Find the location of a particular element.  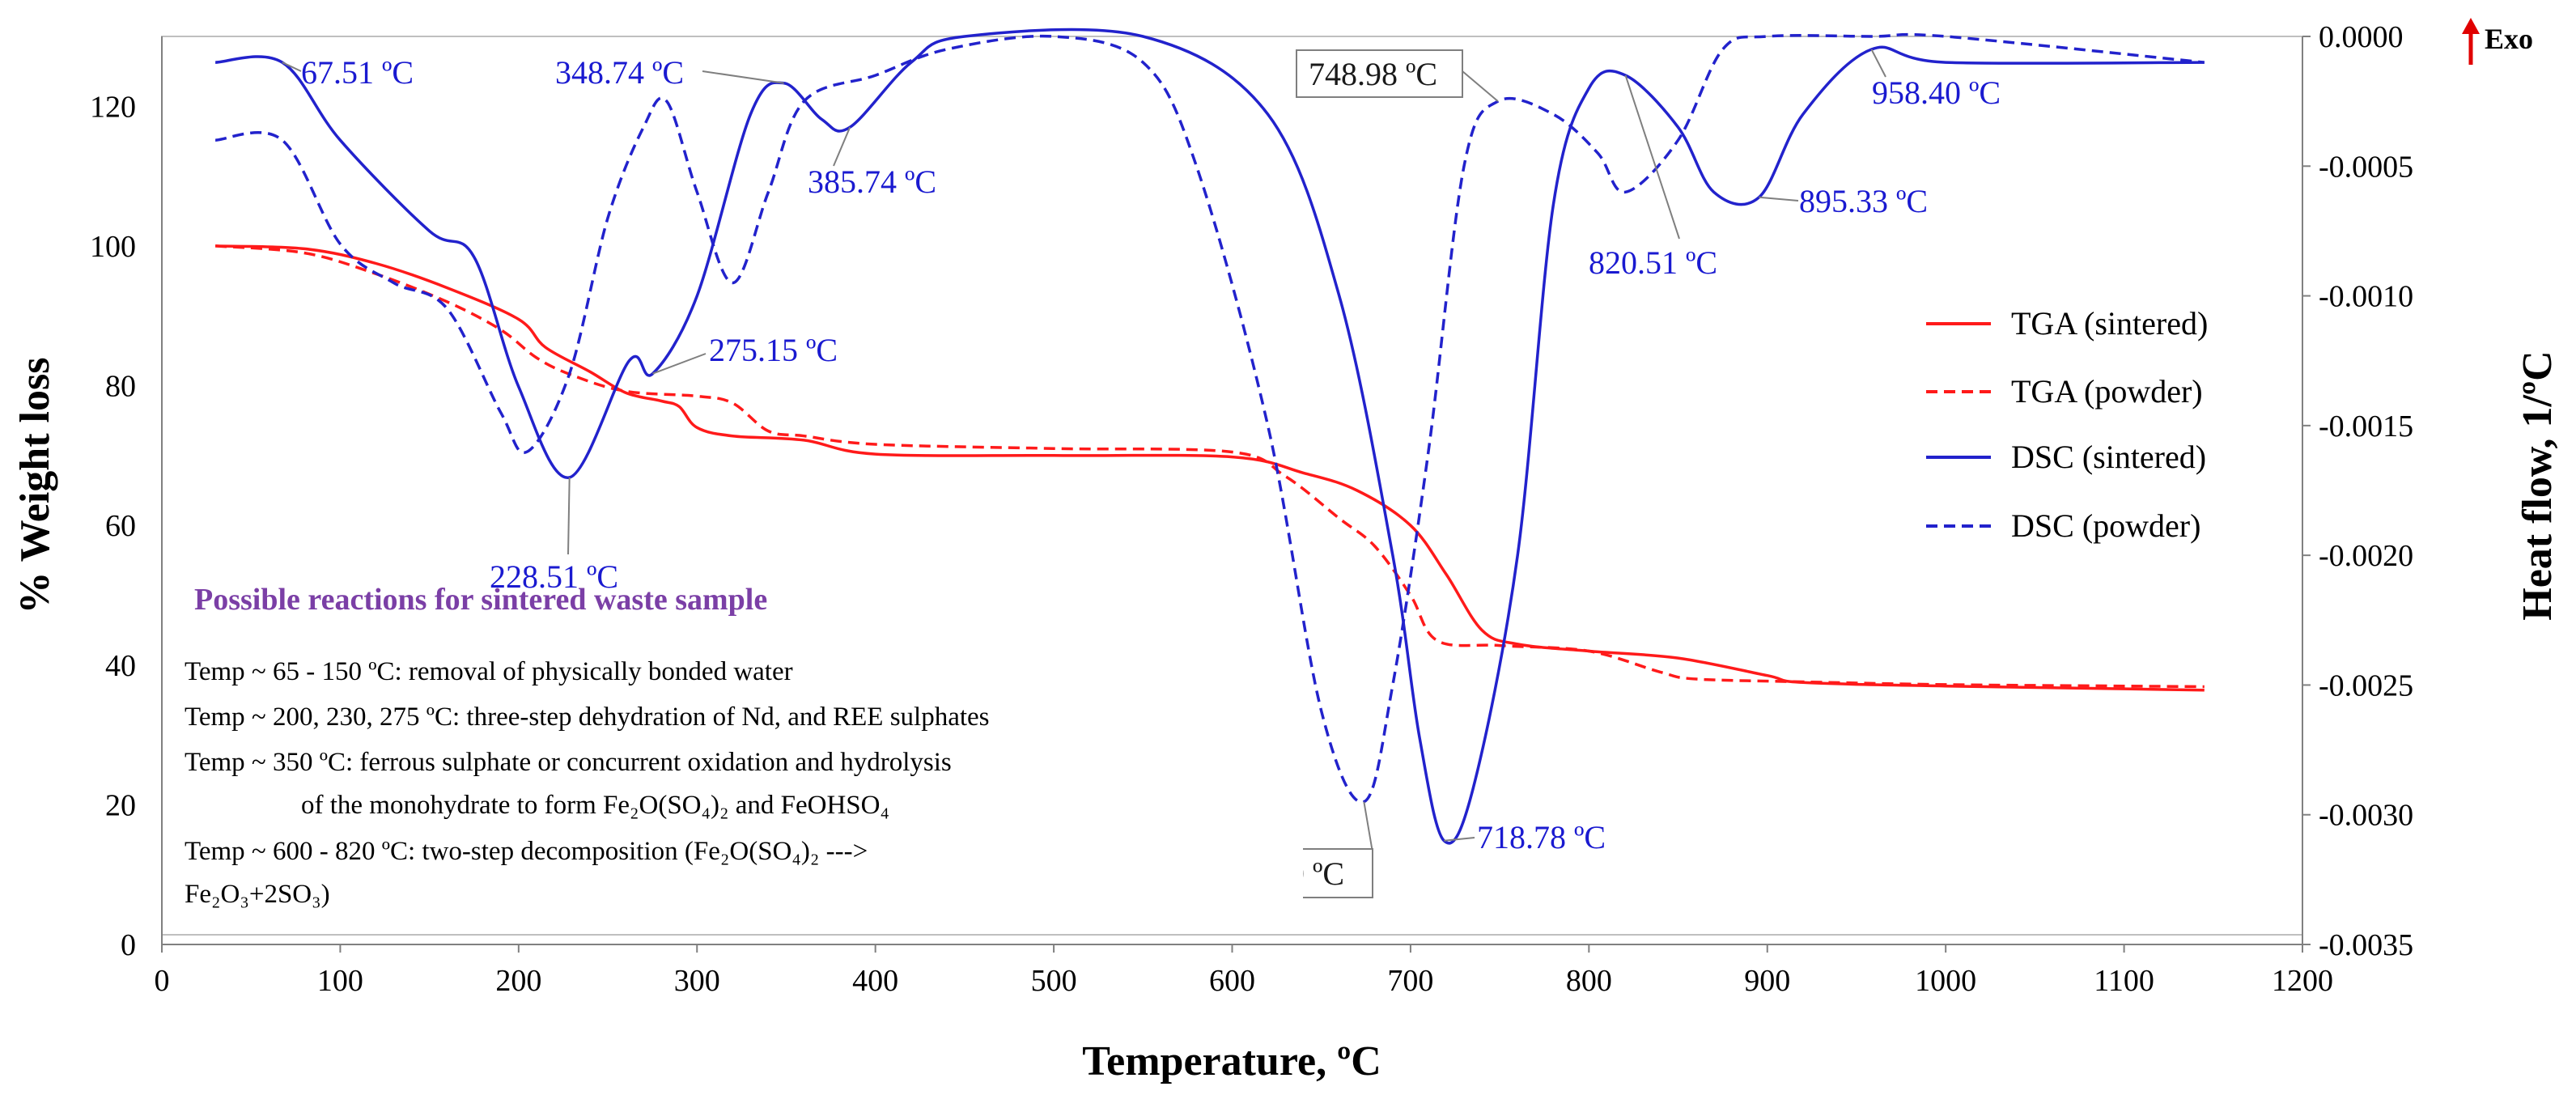

x-tick-label: 0 is located at coordinates (162, 981).